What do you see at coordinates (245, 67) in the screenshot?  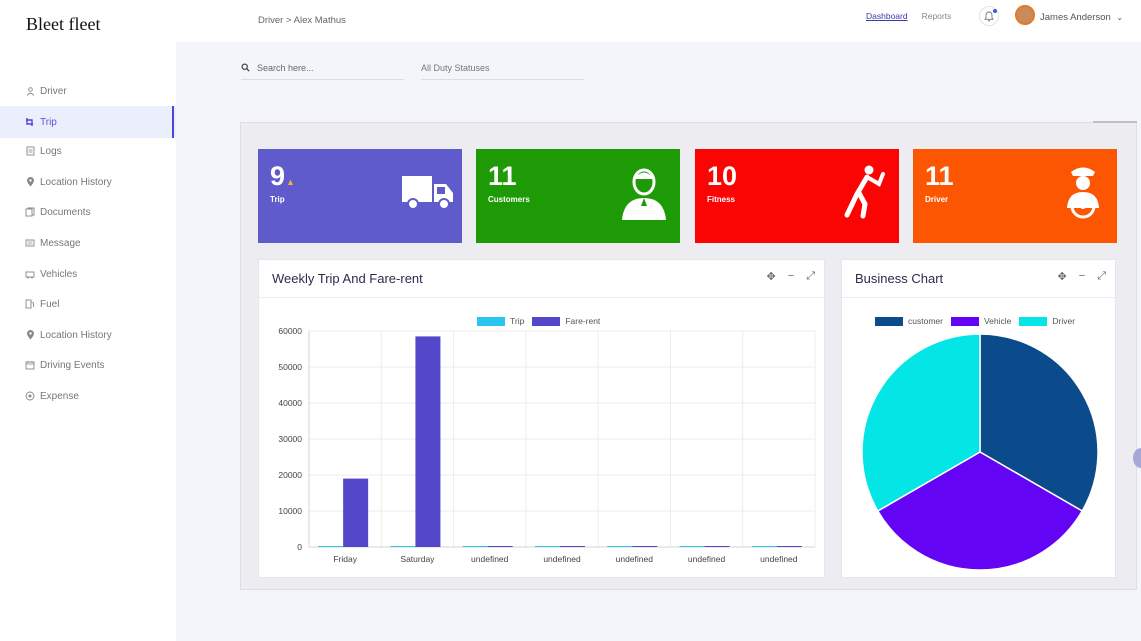 I see `search-icon` at bounding box center [245, 67].